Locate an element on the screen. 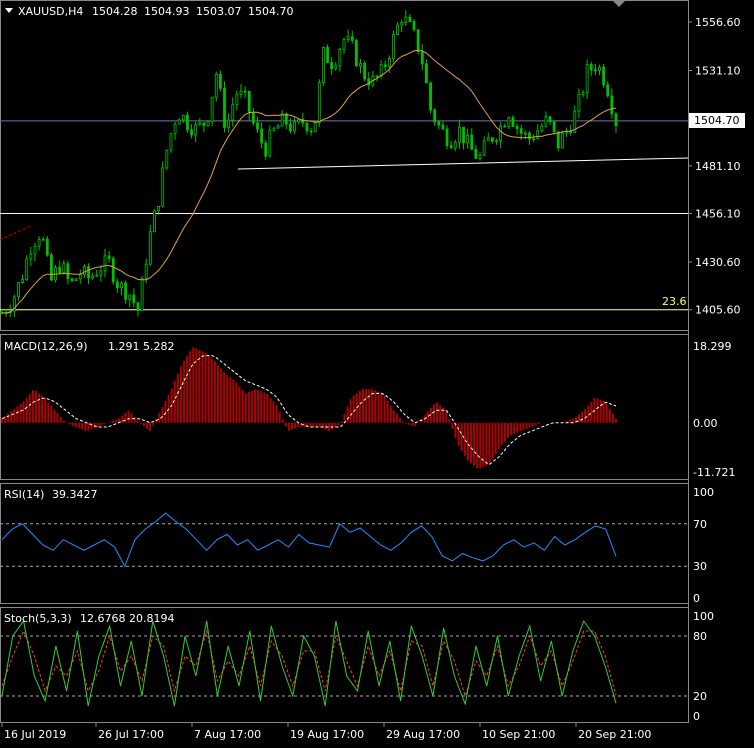 The width and height of the screenshot is (754, 748). rsi-tick-label: 70 is located at coordinates (700, 524).